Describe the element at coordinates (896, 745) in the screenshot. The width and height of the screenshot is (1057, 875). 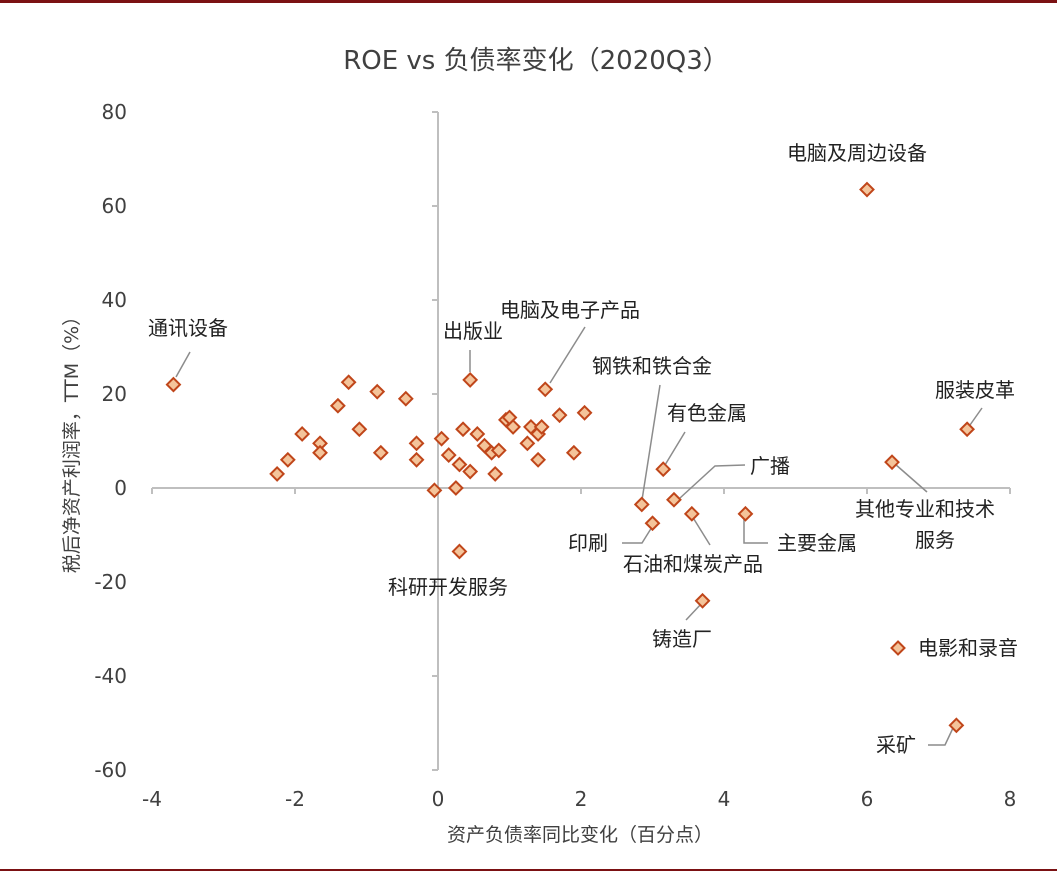
I see `annotation-label: 采矿` at that location.